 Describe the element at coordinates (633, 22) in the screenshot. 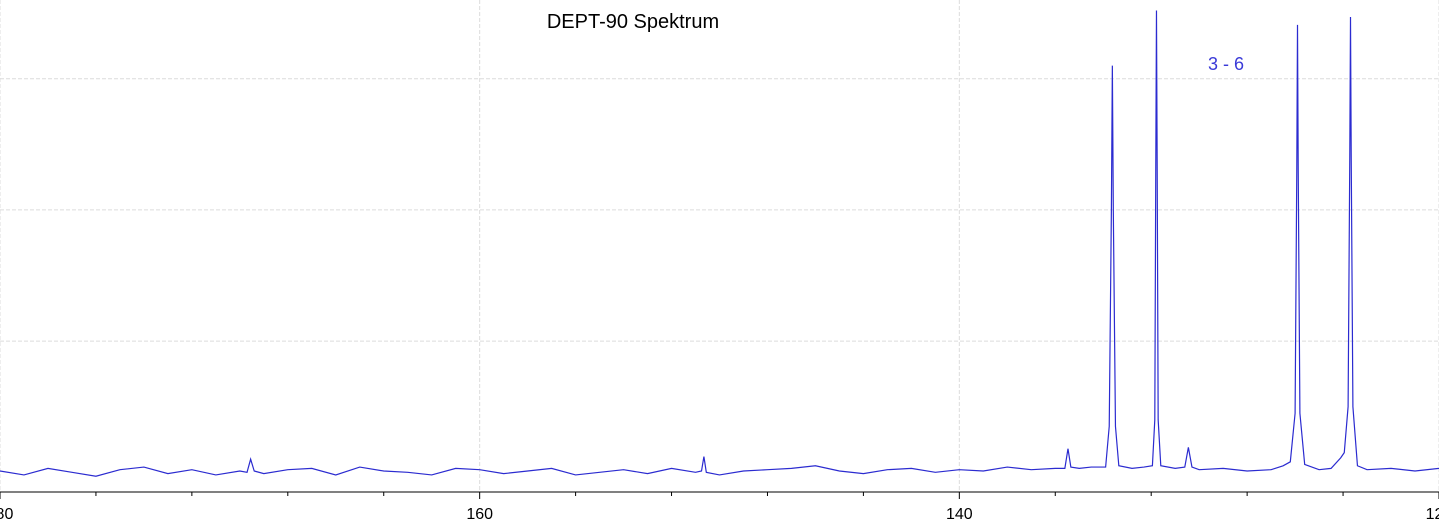

I see `chart-title: DEPT-90 Spektrum` at that location.